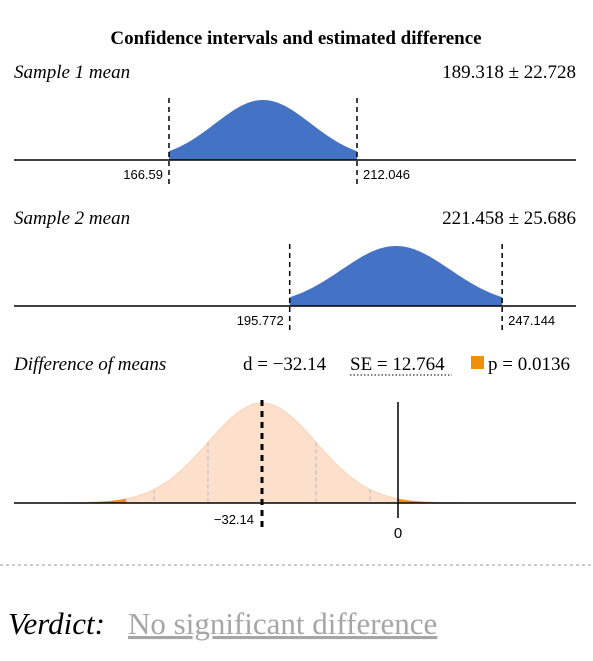 This screenshot has width=593, height=661. I want to click on standard-error-guides, so click(262, 472).